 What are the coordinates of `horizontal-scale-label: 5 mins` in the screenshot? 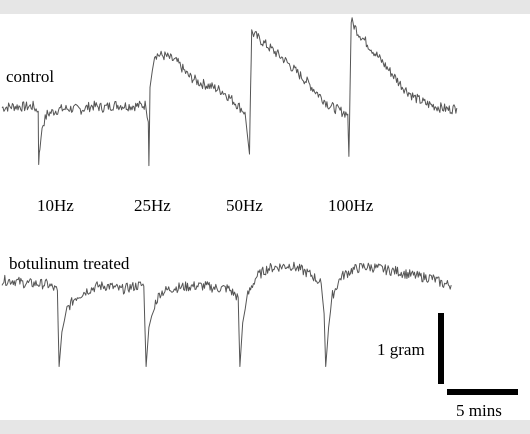 It's located at (479, 410).